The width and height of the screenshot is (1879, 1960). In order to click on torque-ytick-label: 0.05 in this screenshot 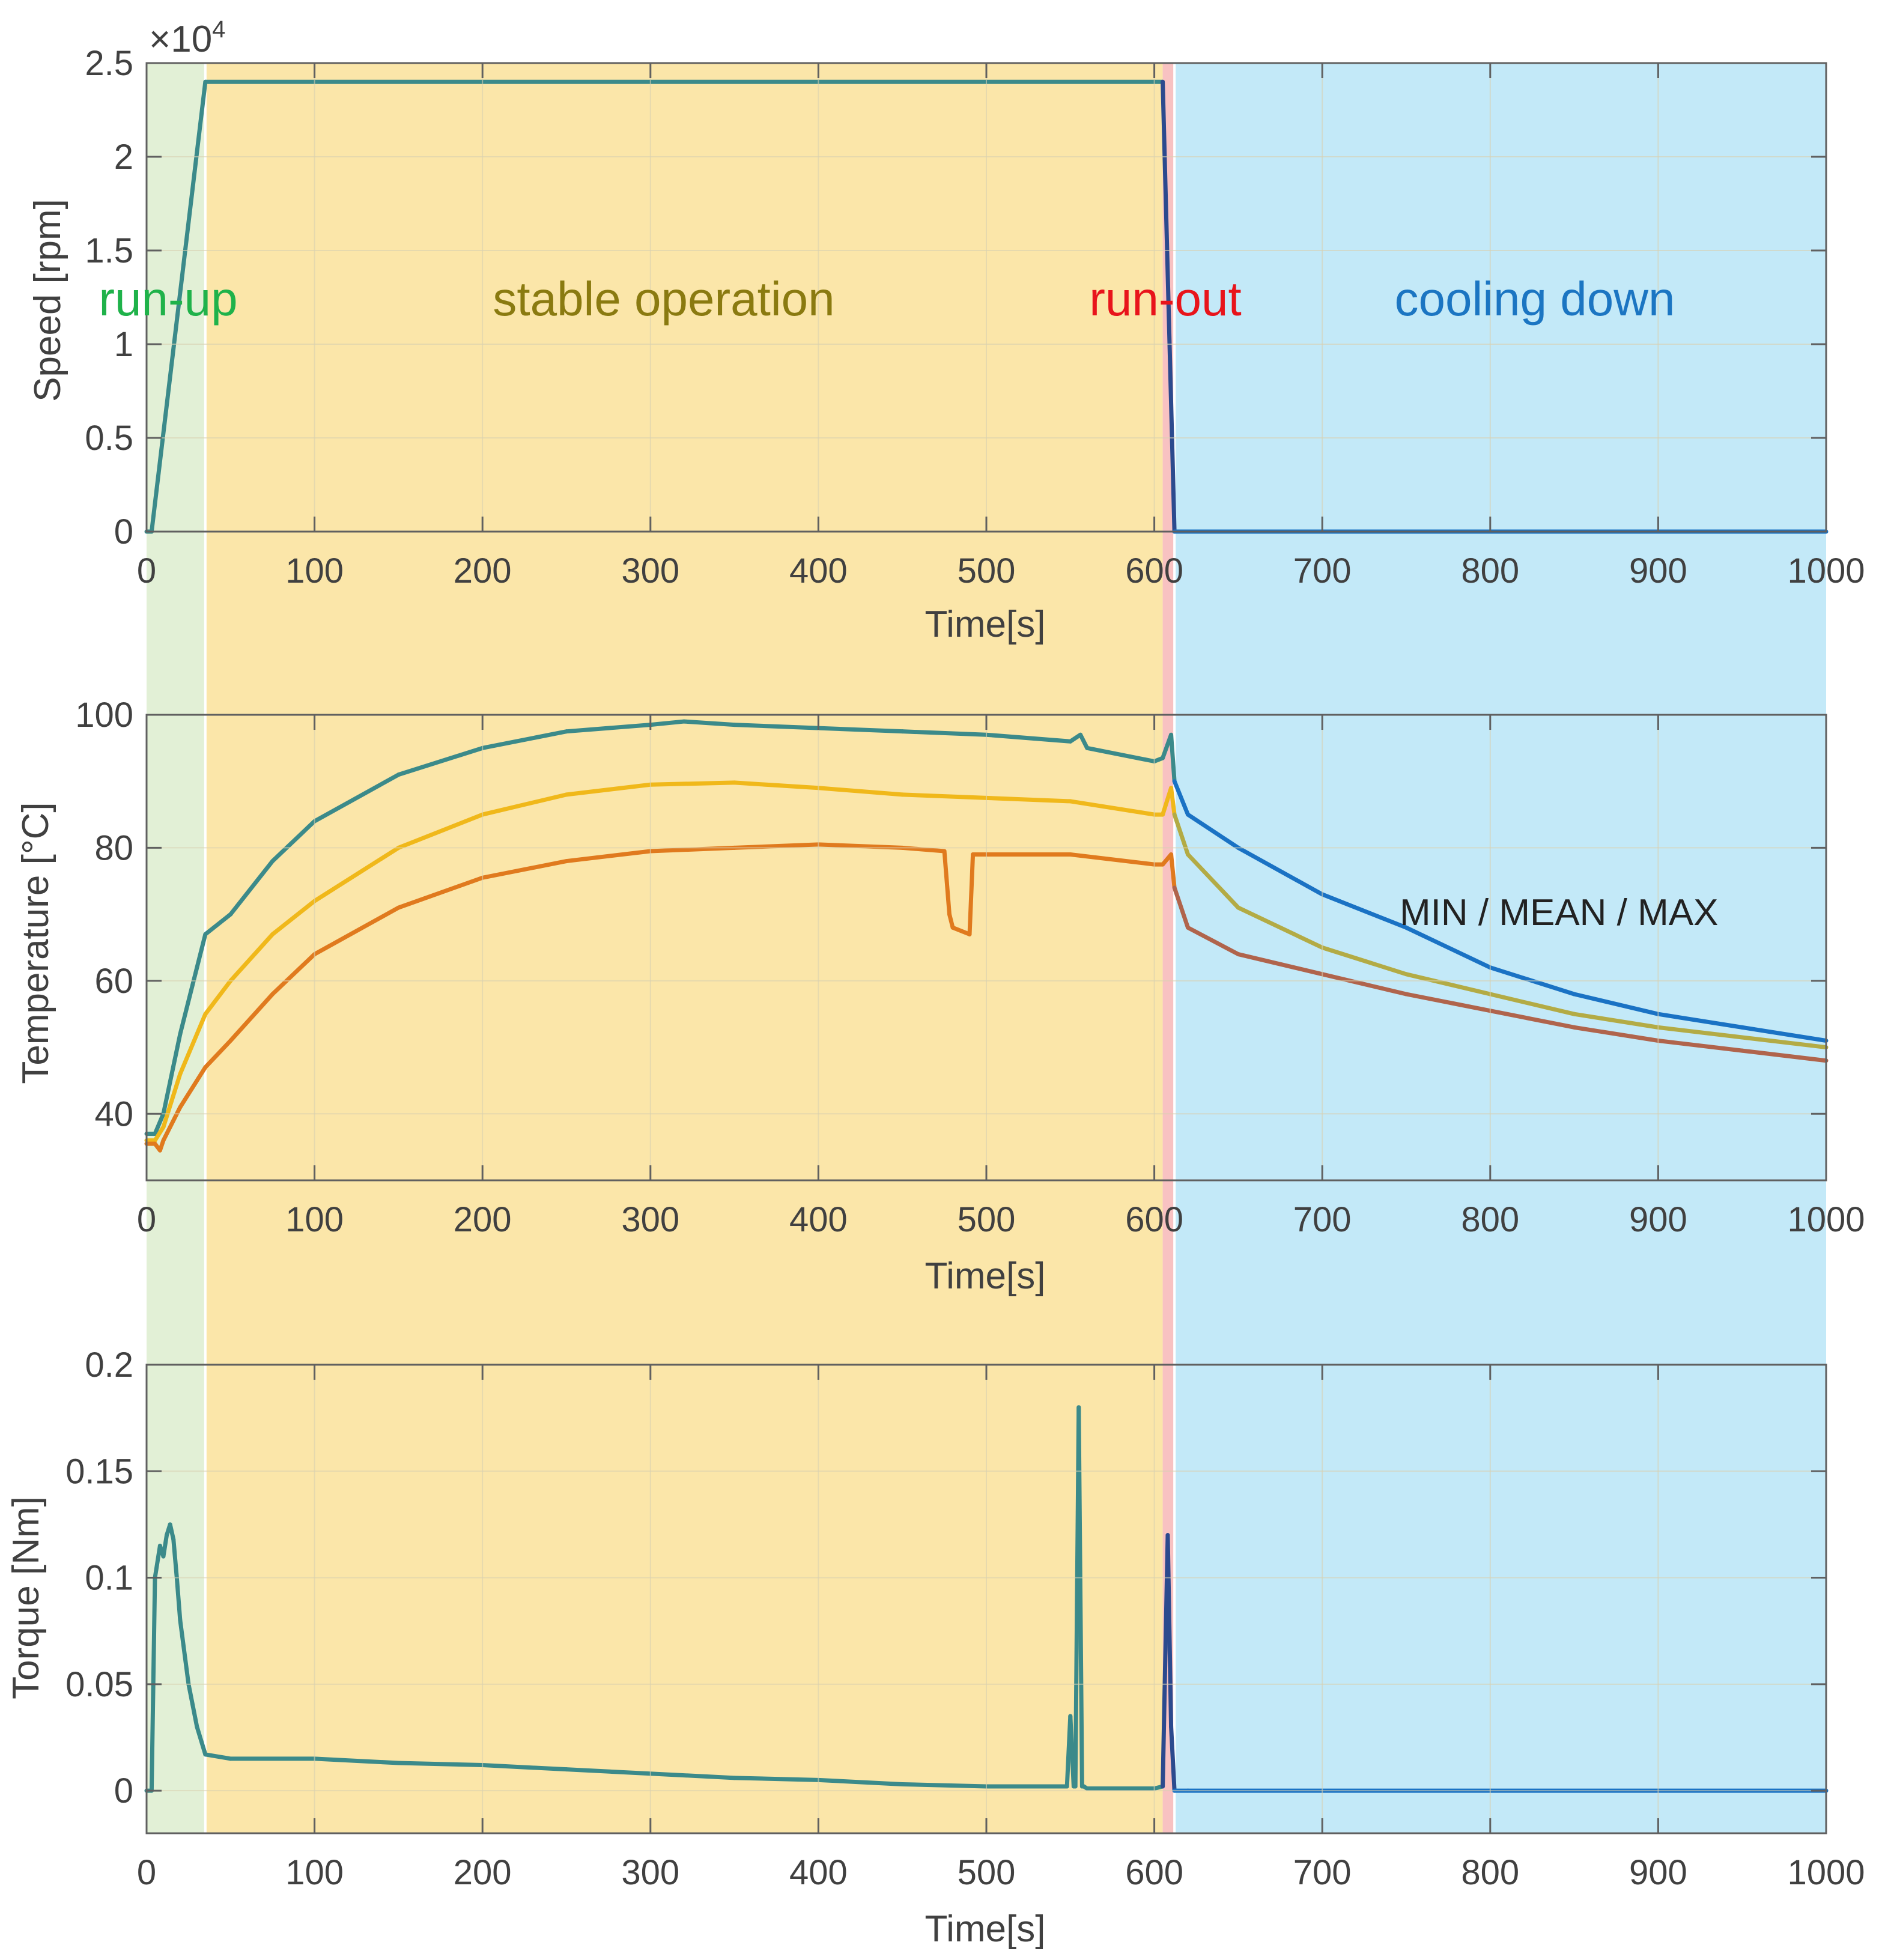, I will do `click(99, 1684)`.